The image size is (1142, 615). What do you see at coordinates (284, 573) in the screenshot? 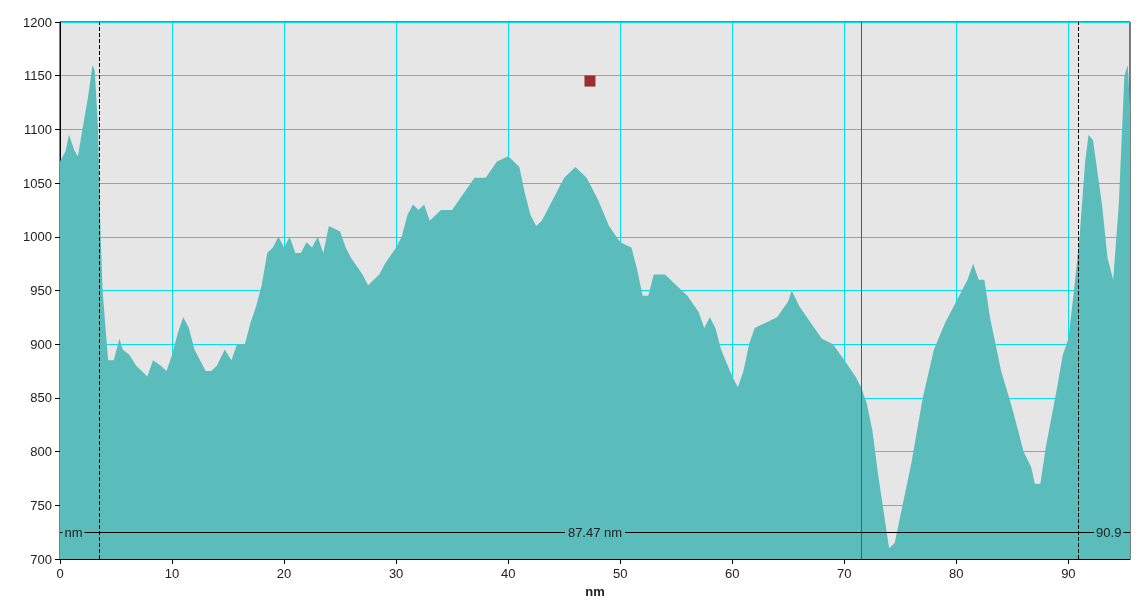
I see `x-tick-label: 20` at bounding box center [284, 573].